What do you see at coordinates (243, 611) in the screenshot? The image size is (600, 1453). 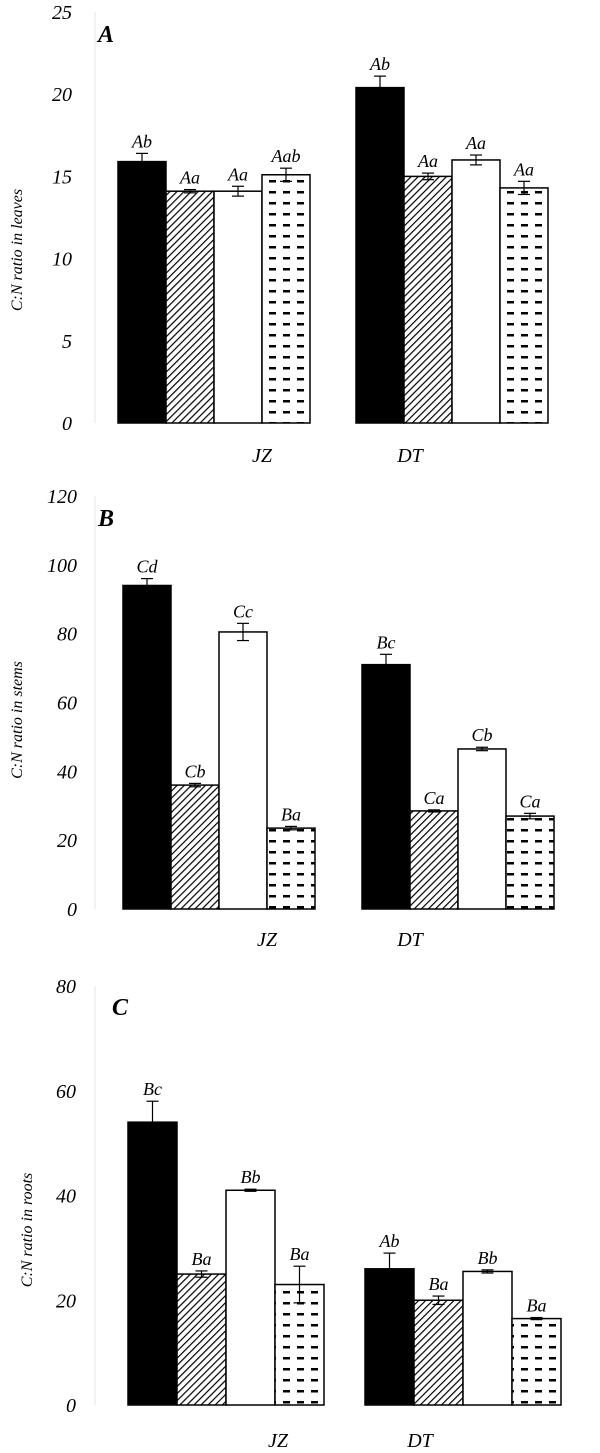 I see `significance-label: Cc` at bounding box center [243, 611].